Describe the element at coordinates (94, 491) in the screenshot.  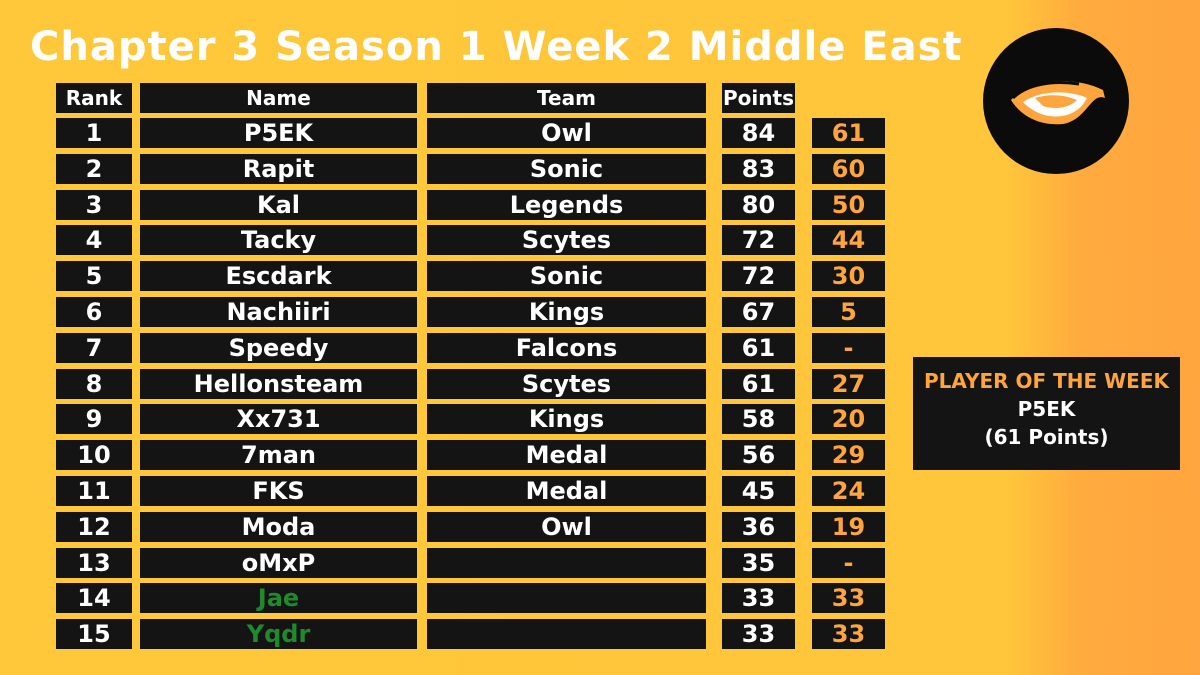
I see `rank-cell: 11` at that location.